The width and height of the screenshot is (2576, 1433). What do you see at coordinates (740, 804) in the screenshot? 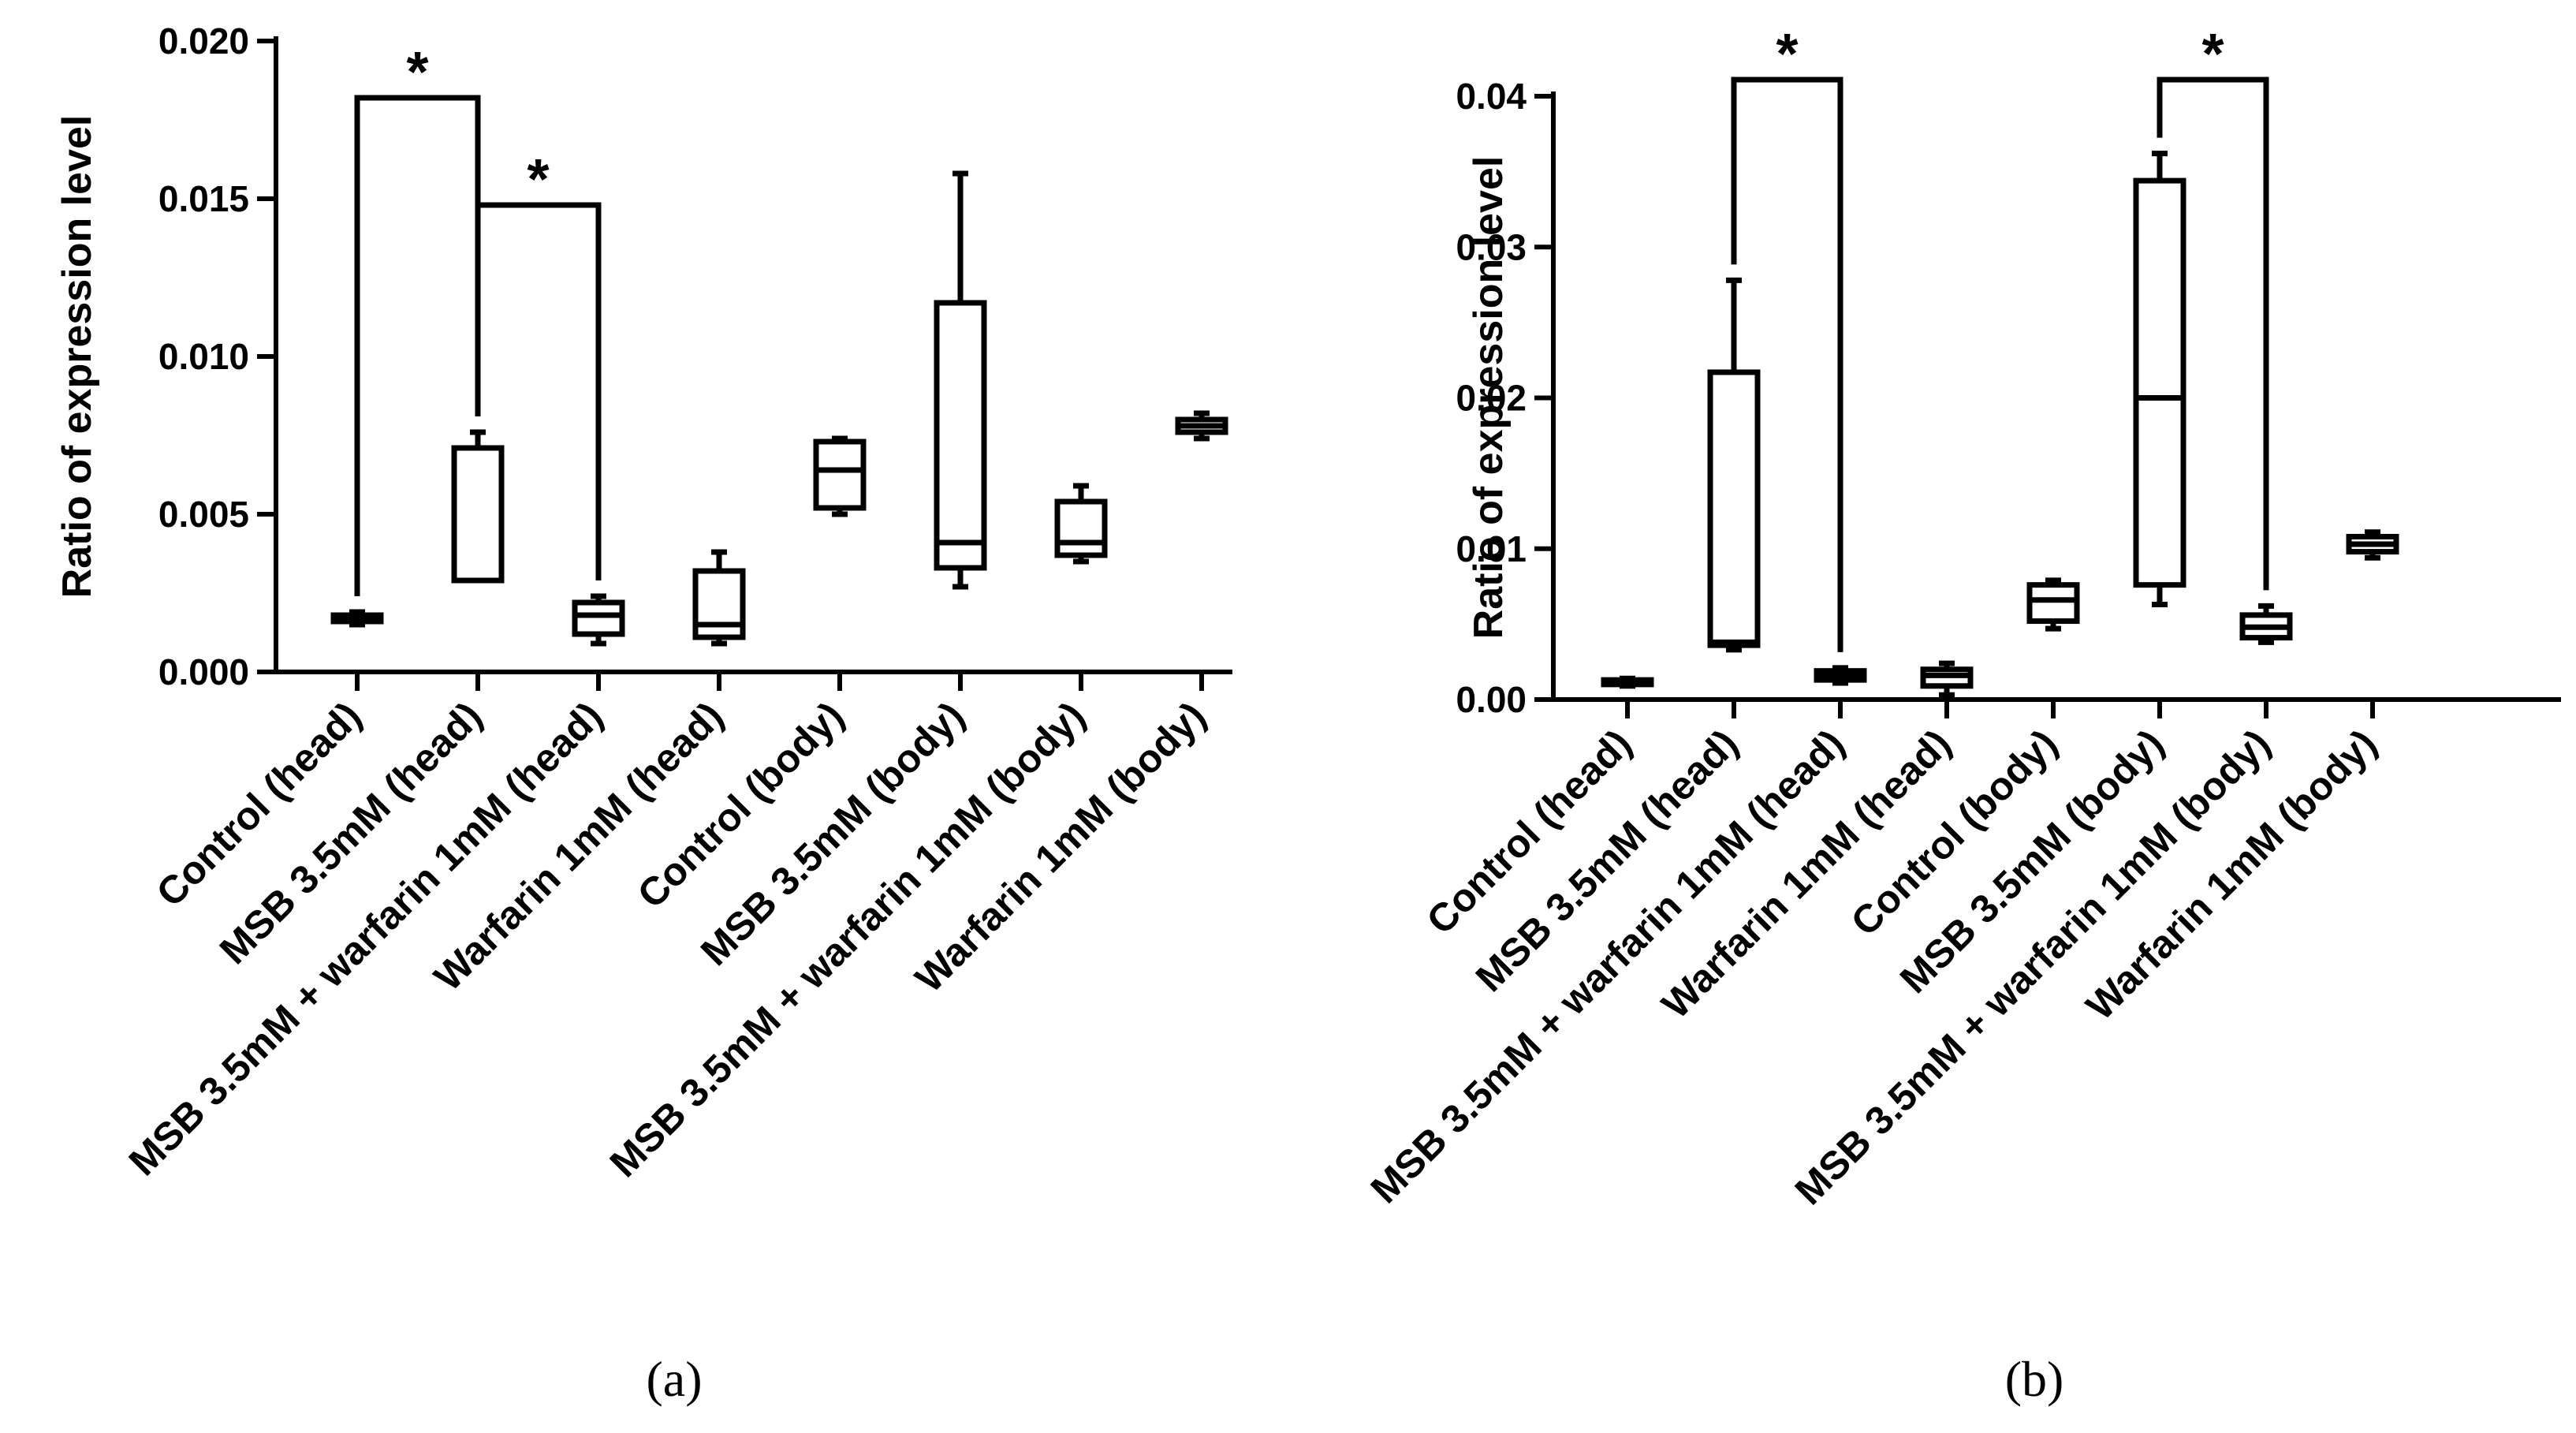
I see `category-label: Control (body)` at bounding box center [740, 804].